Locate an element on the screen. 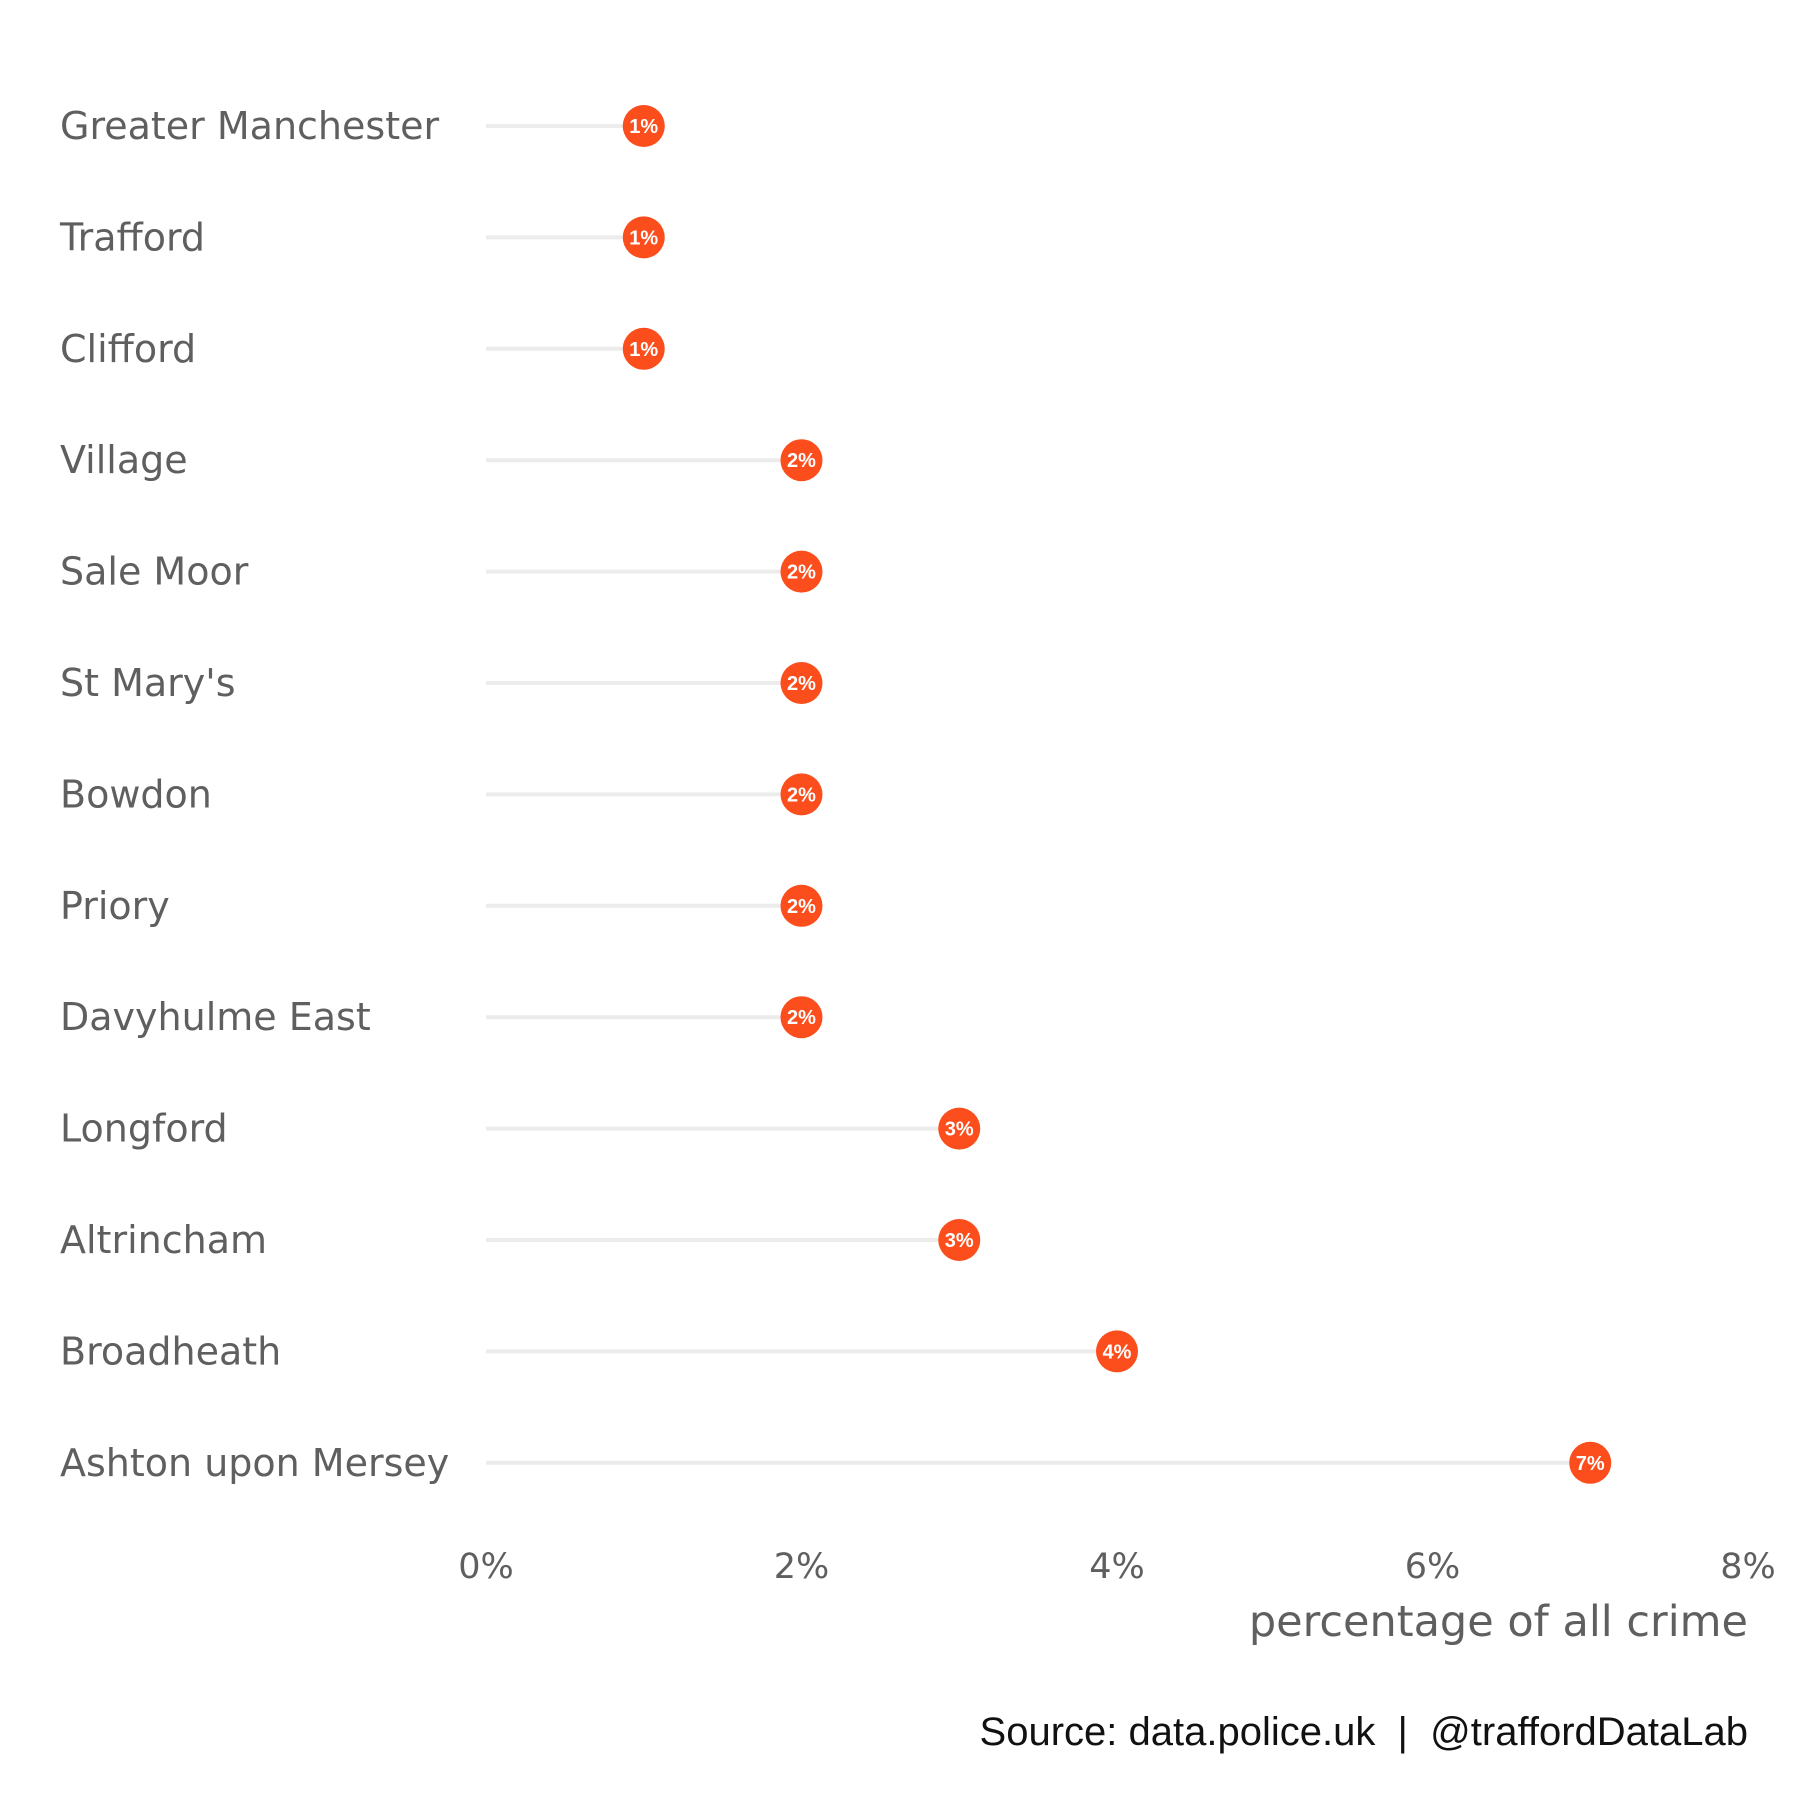 This screenshot has width=1800, height=1800. category-label: Village is located at coordinates (124, 460).